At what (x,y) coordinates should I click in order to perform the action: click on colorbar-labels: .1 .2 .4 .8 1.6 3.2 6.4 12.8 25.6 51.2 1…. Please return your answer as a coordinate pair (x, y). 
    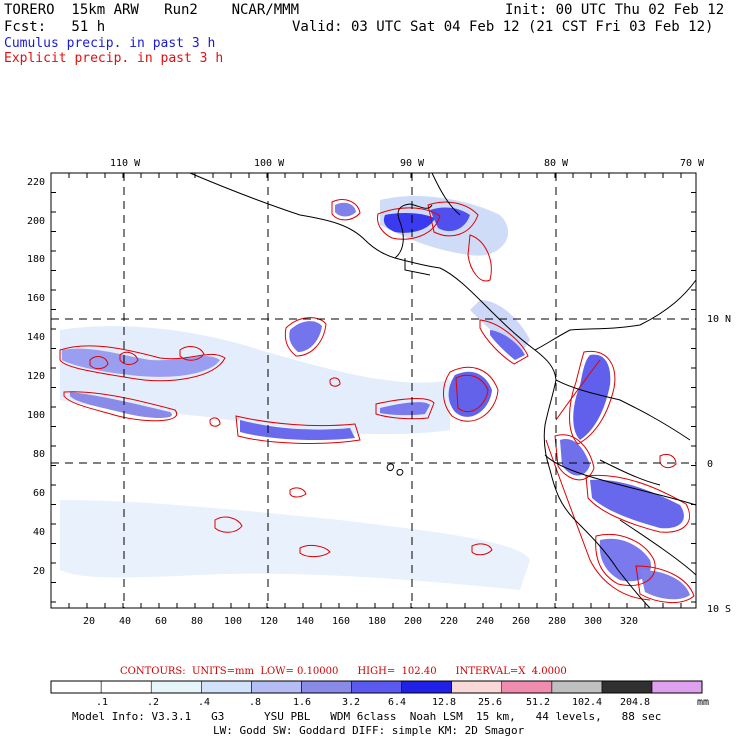
    Looking at the image, I should click on (402, 702).